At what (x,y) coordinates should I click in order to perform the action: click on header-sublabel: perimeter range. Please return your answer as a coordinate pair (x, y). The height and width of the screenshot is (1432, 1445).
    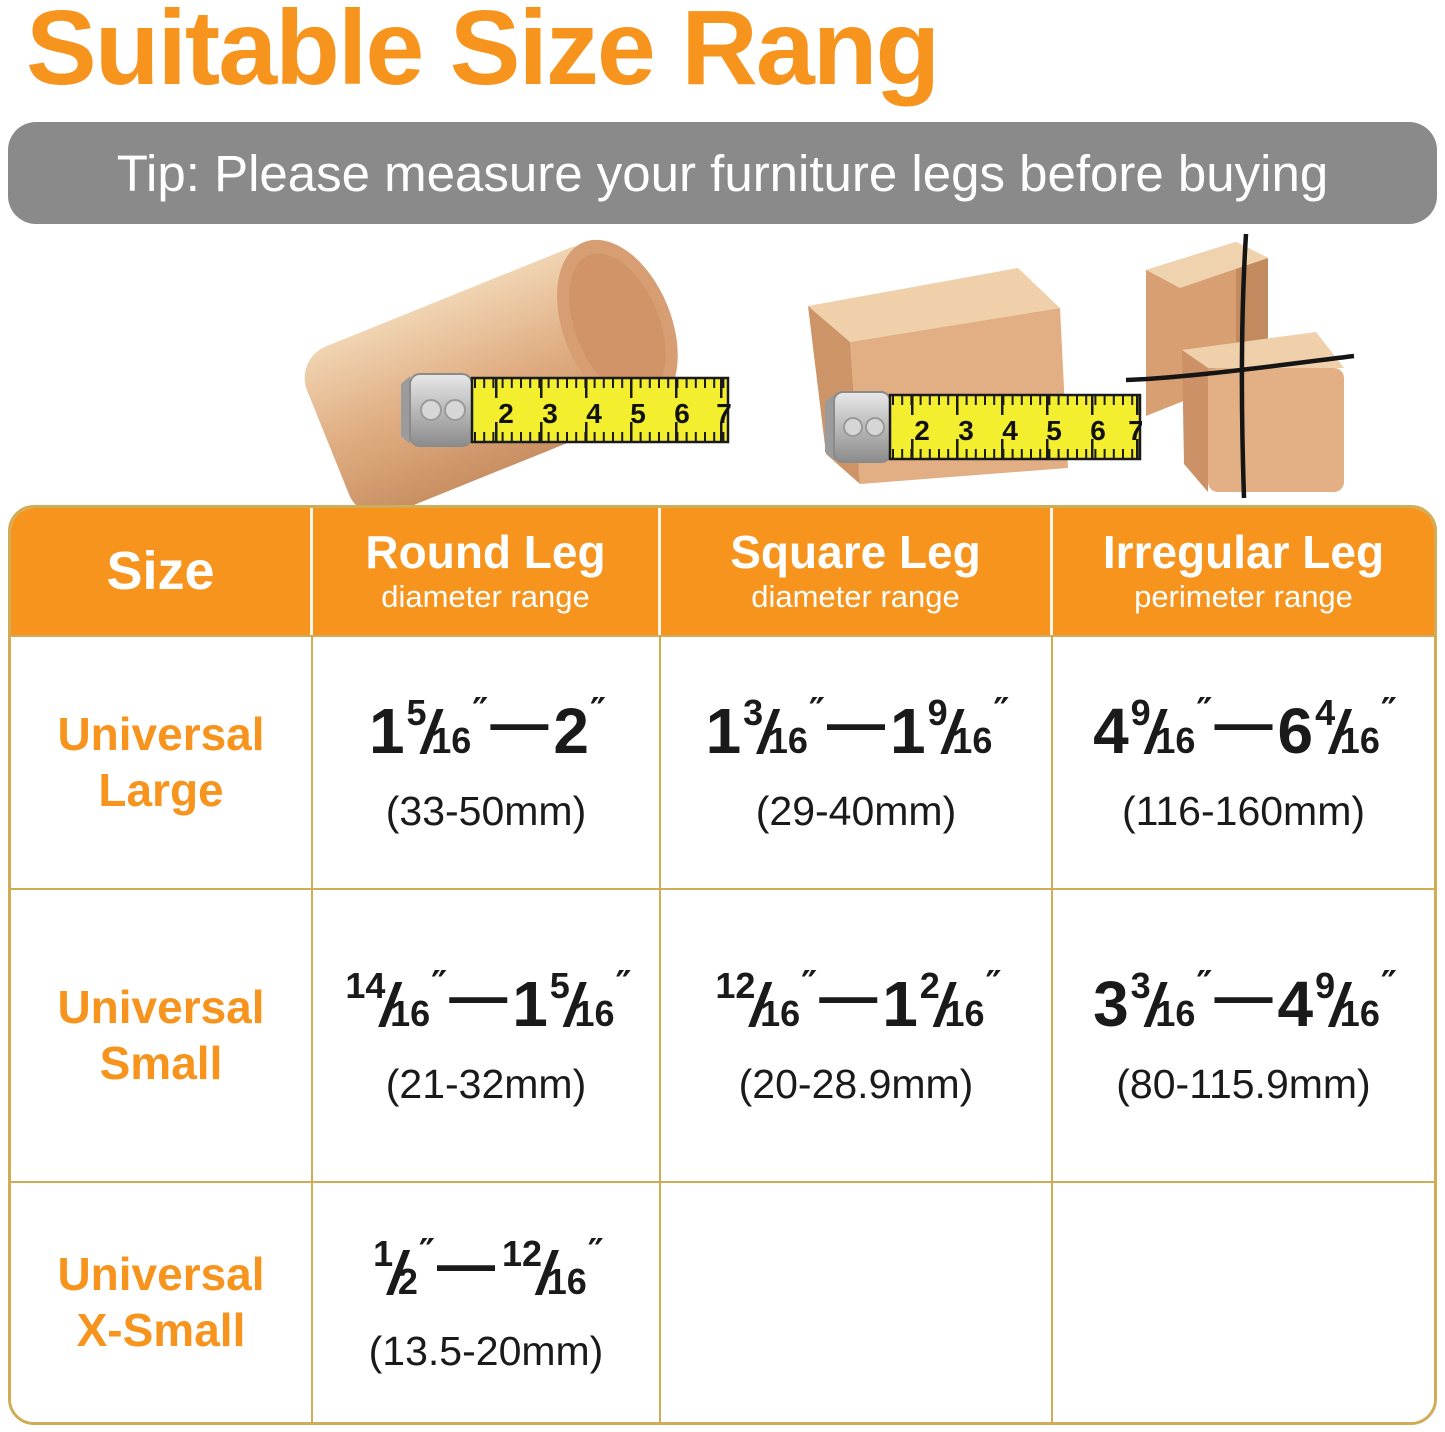
    Looking at the image, I should click on (1243, 597).